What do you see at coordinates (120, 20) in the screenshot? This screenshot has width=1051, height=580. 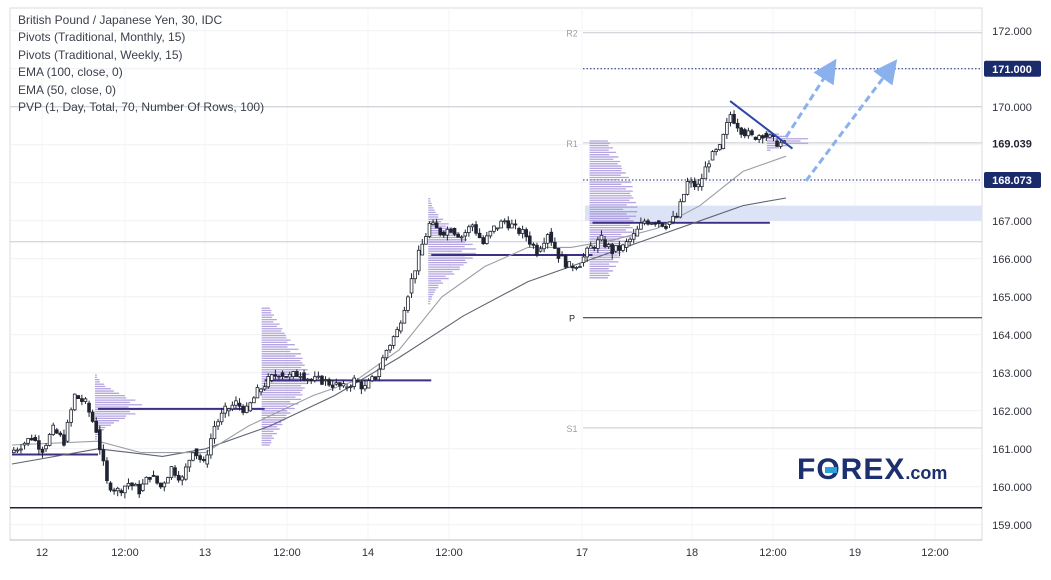 I see `legend-symbol: British Pound / Japanese Yen, 30, IDC` at bounding box center [120, 20].